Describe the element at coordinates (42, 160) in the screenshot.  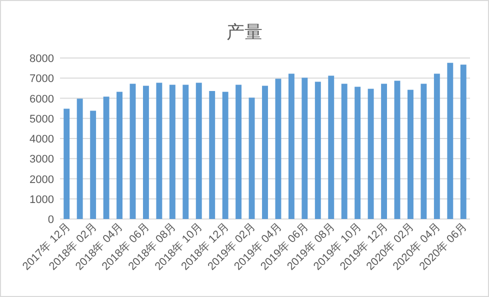
I see `y-tick-label: 3000` at that location.